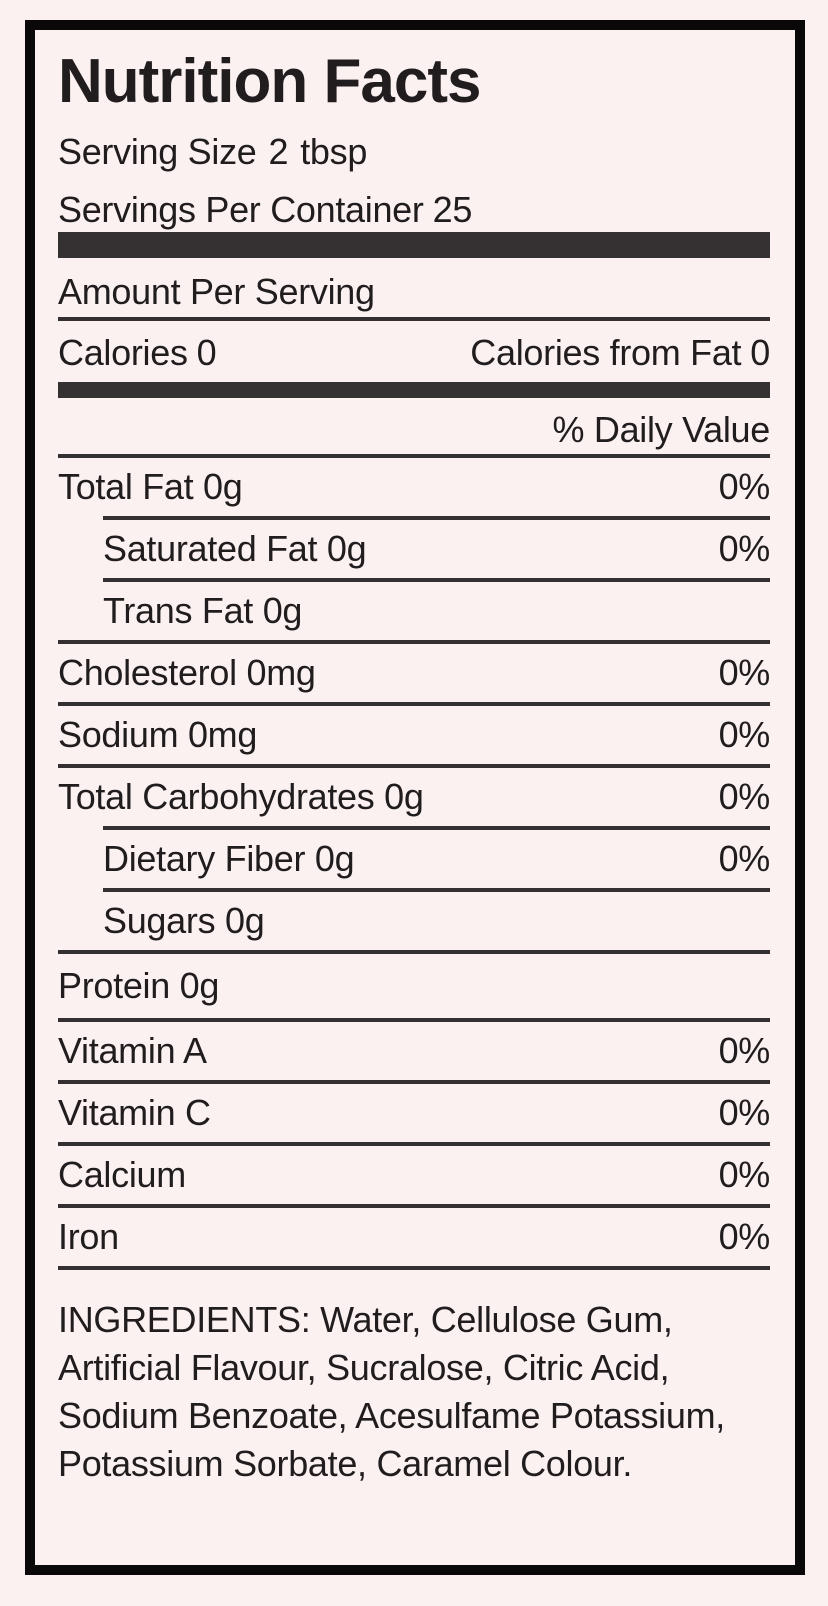 This screenshot has width=828, height=1606. I want to click on servings-per-container-row: Servings Per Container 25, so click(414, 210).